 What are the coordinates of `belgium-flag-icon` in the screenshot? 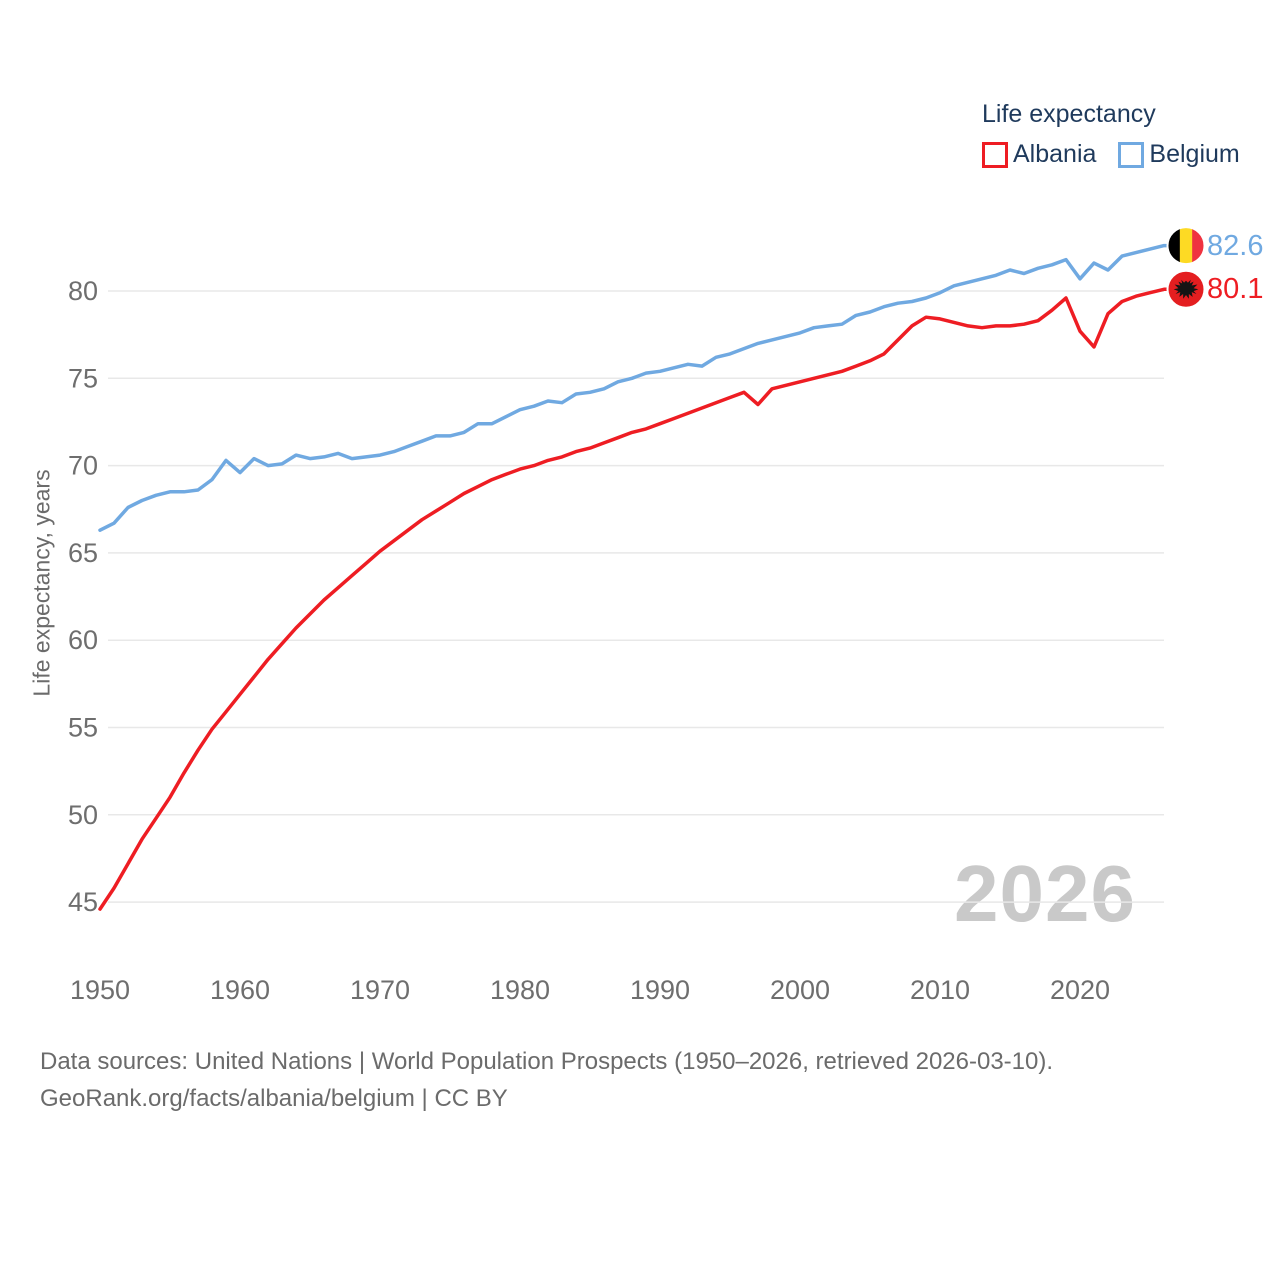 It's located at (1186, 246).